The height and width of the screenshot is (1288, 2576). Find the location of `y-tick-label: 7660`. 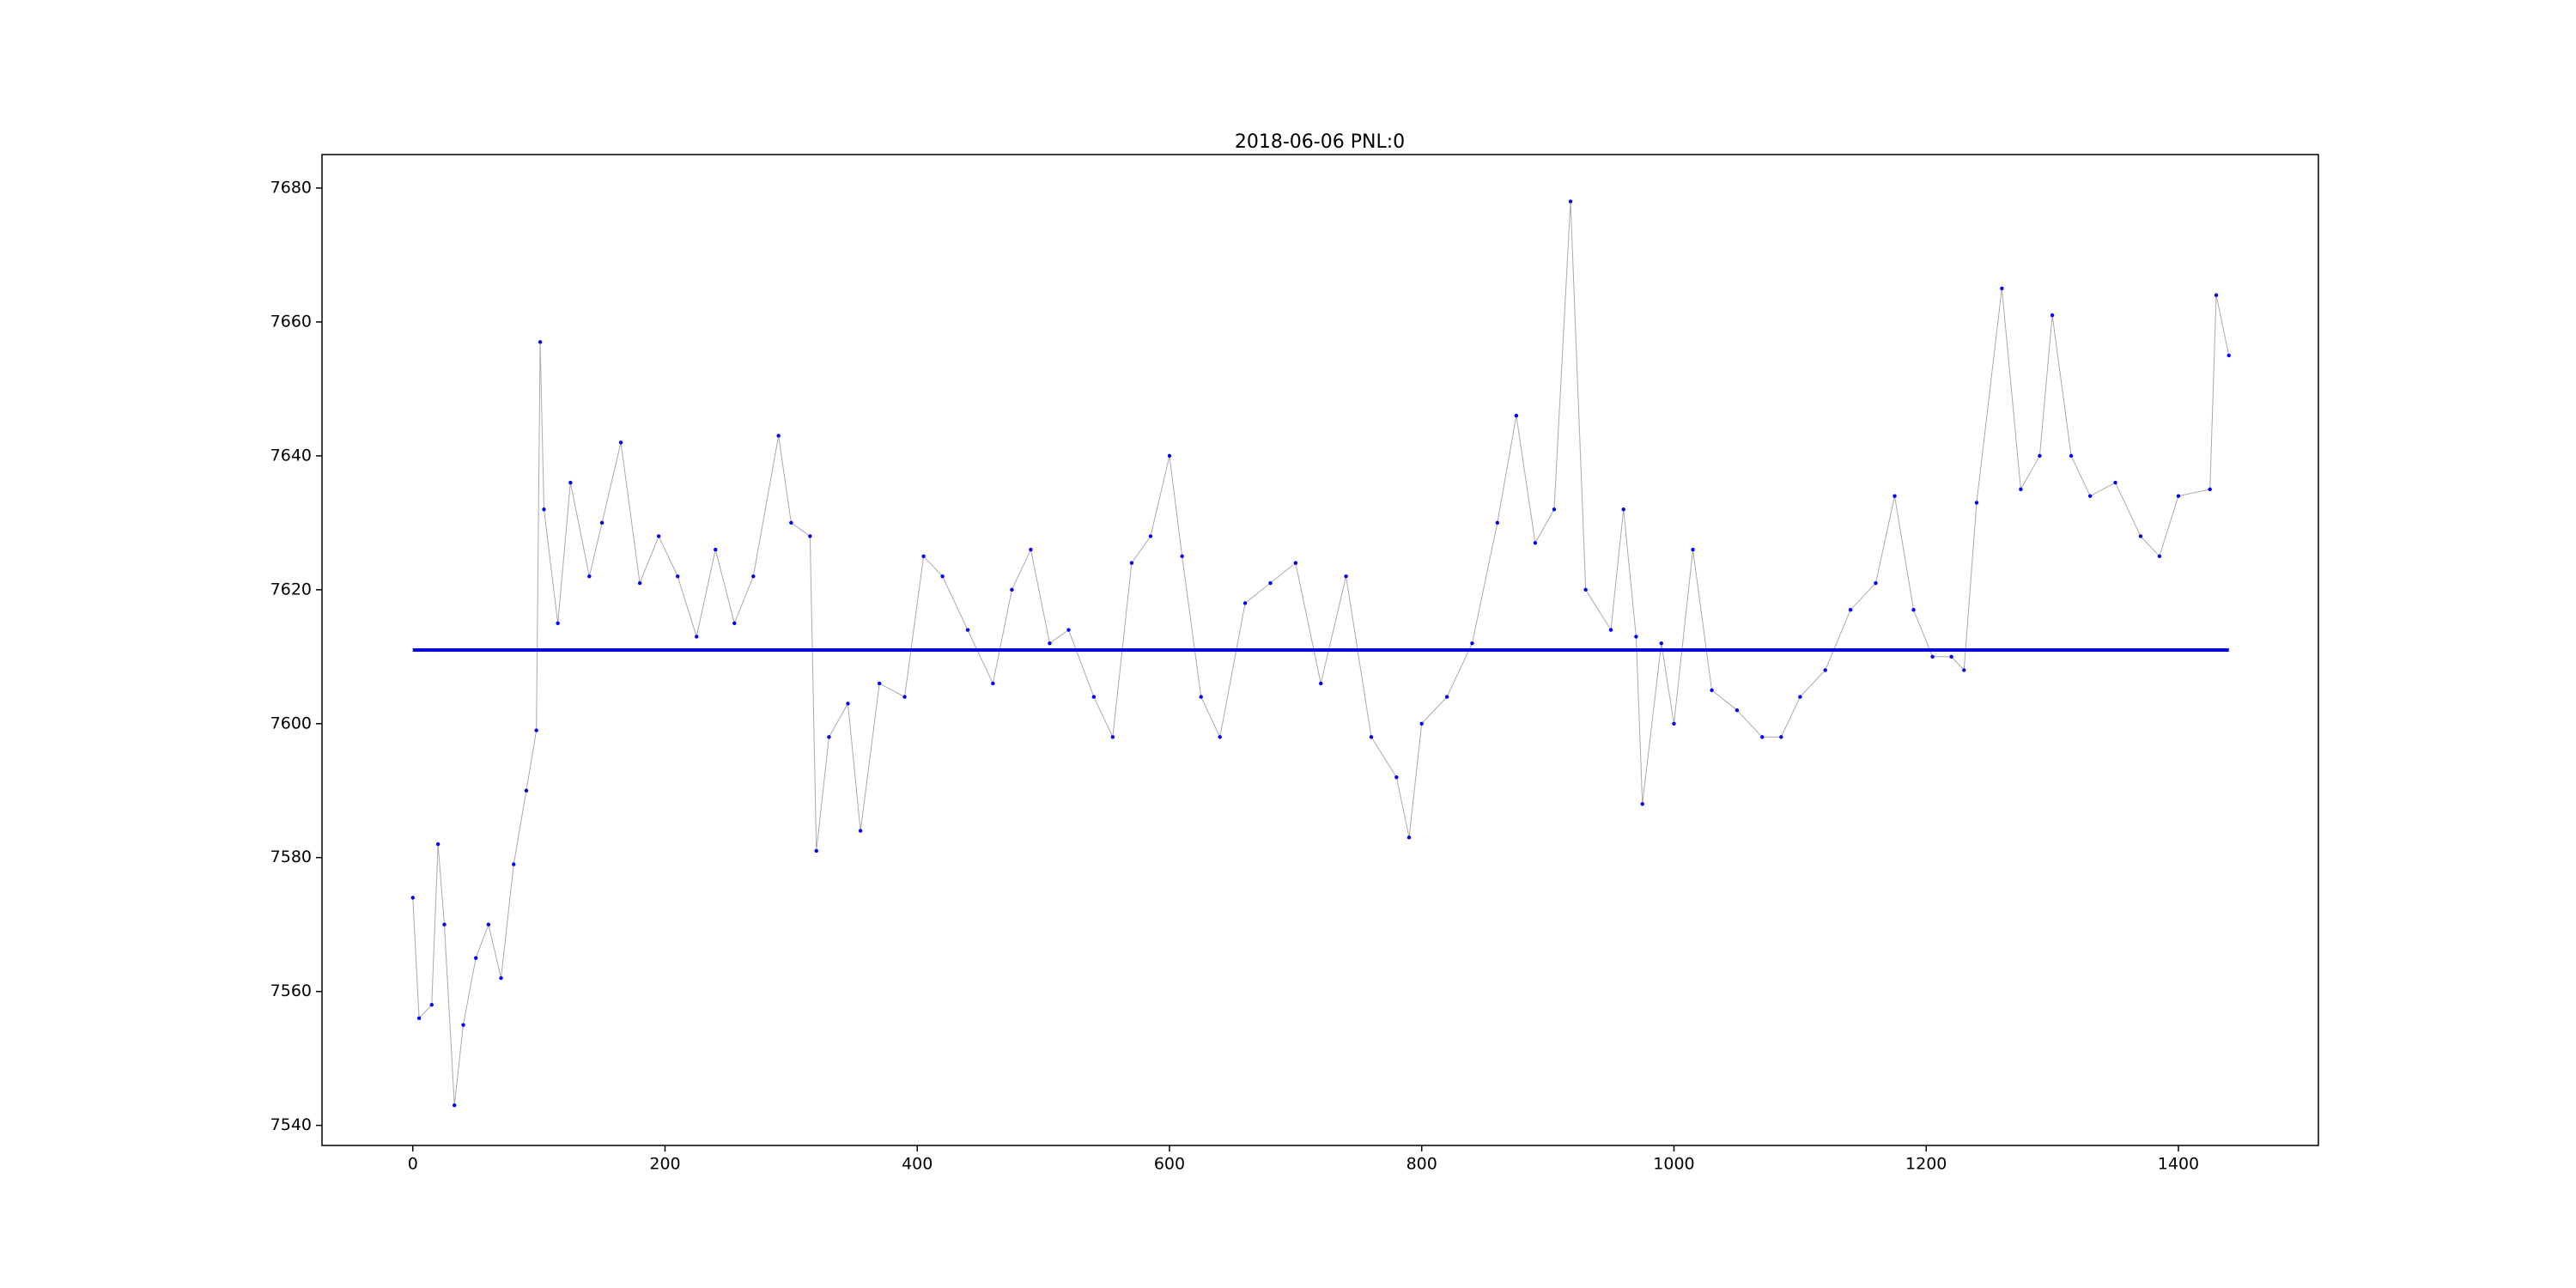

y-tick-label: 7660 is located at coordinates (291, 322).